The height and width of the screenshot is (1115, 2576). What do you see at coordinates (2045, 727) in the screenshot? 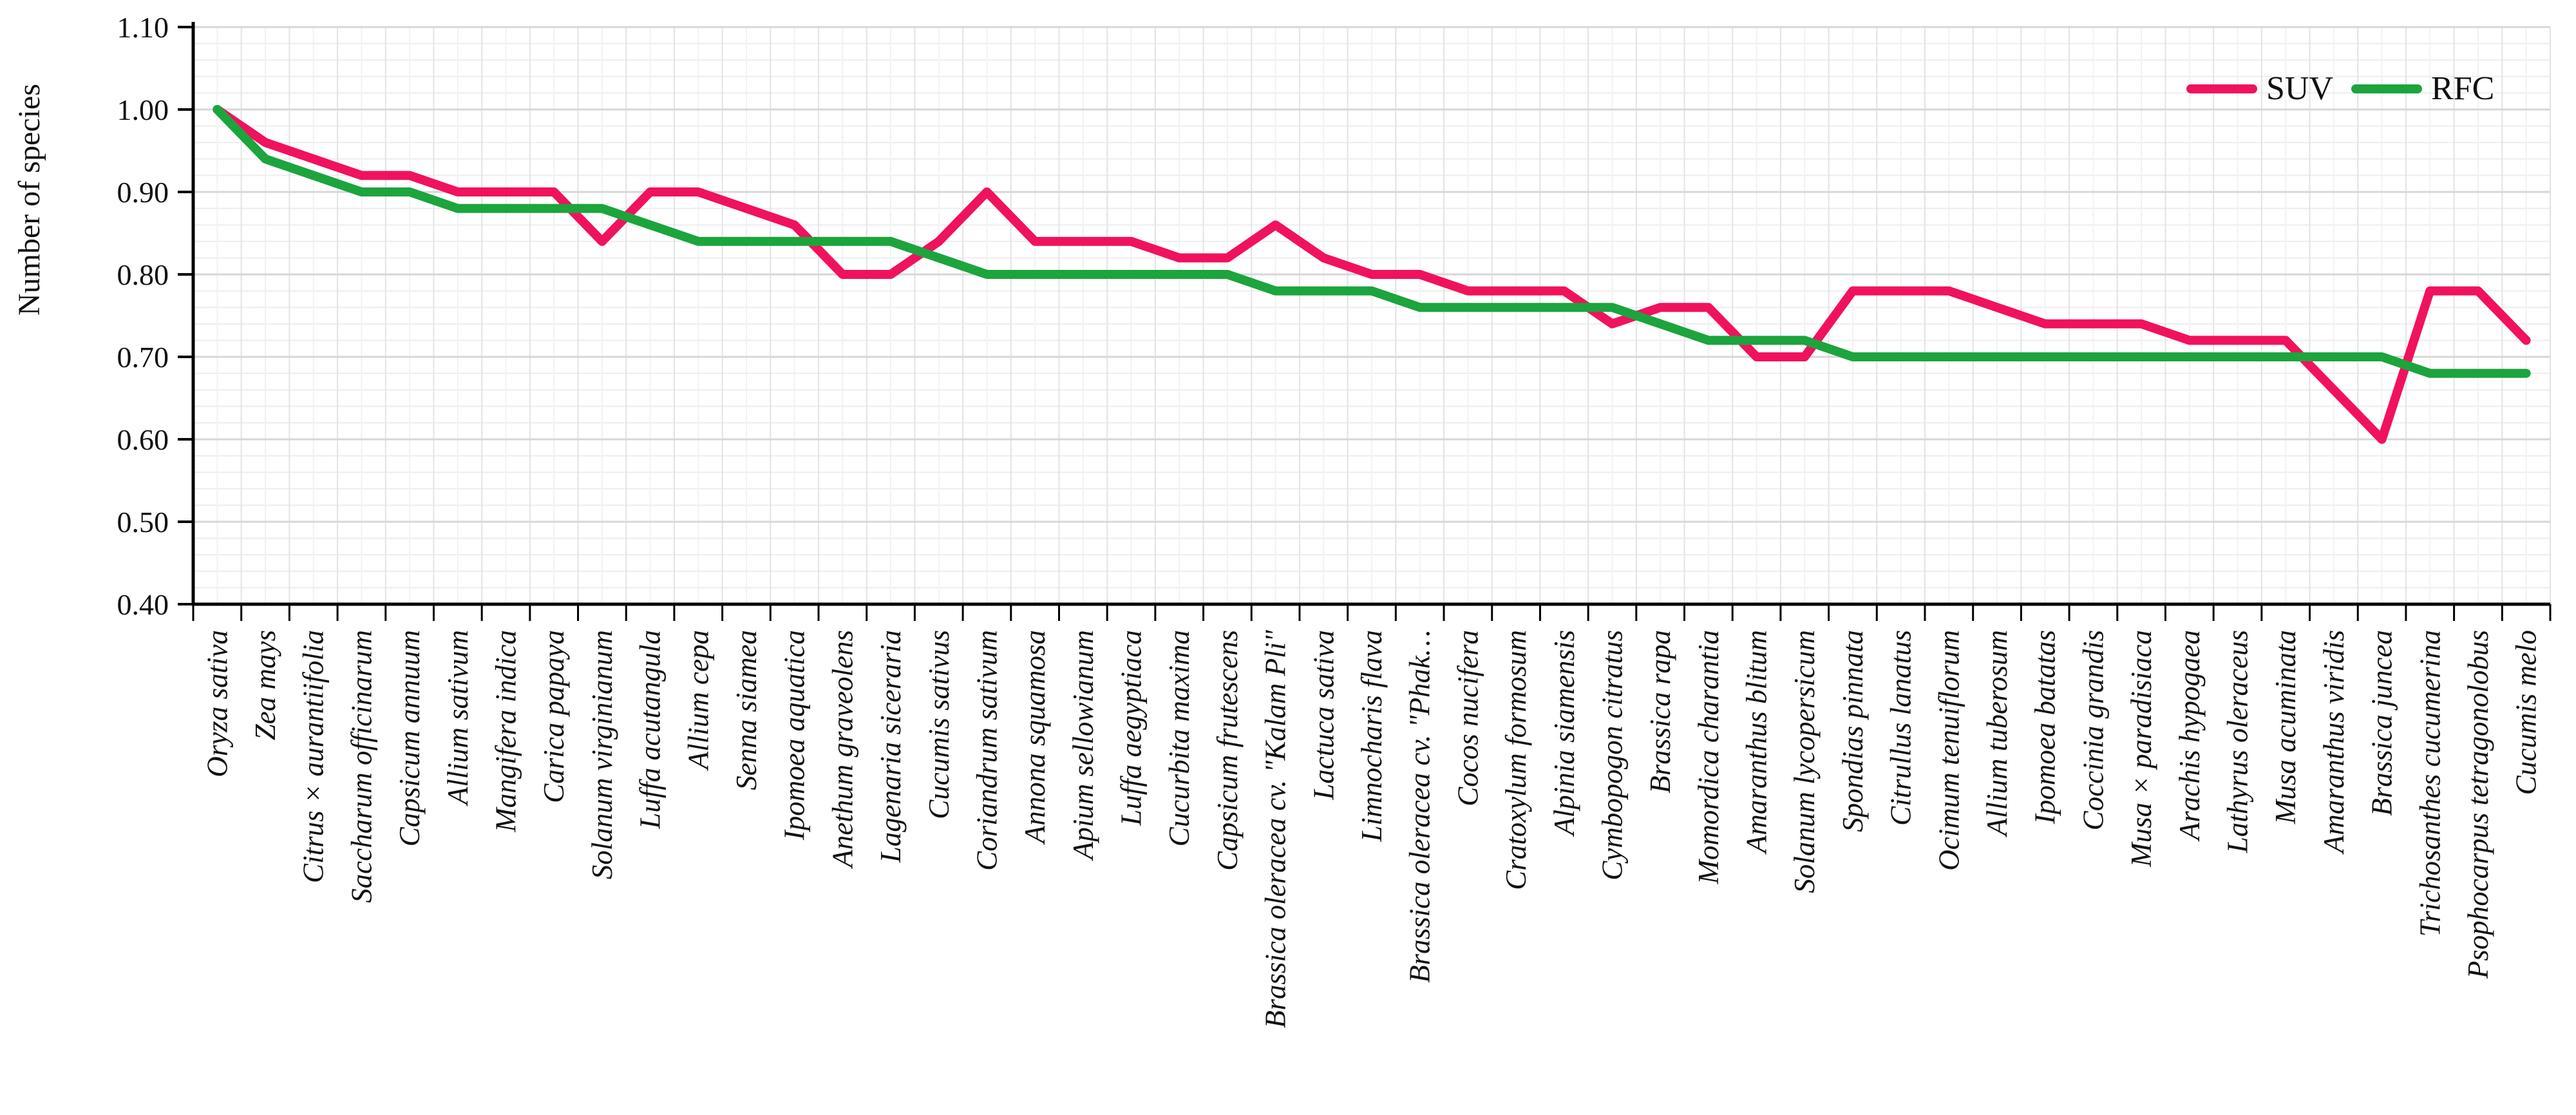
I see `x-category-label: Ipomoea batatas` at bounding box center [2045, 727].